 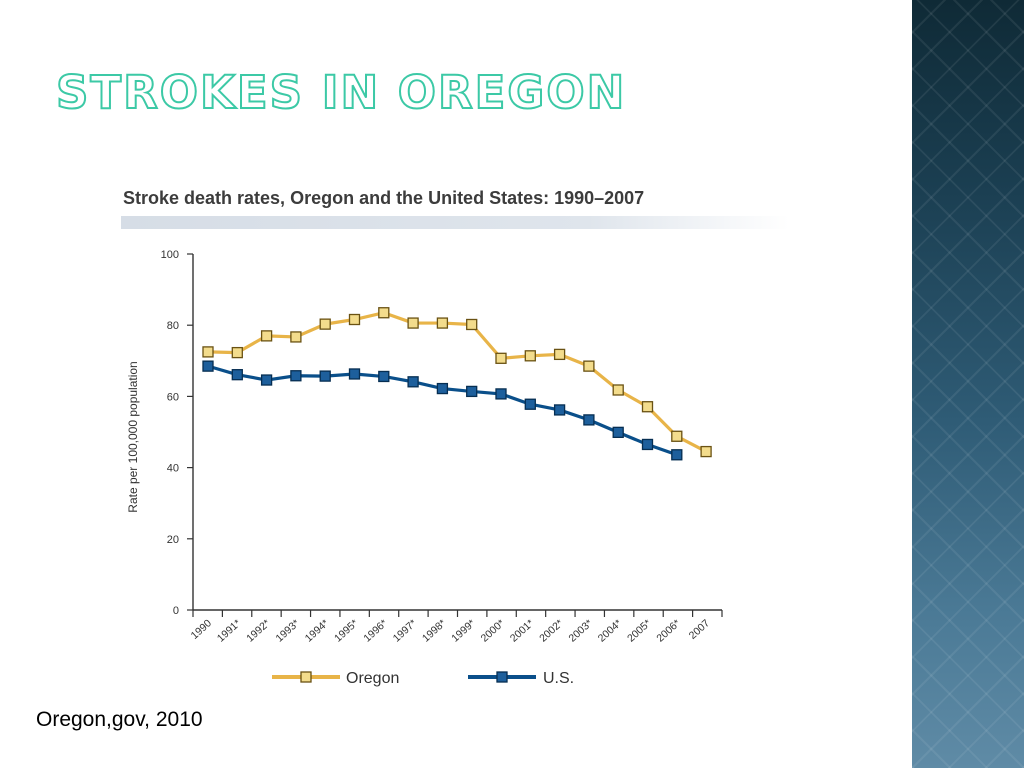 I want to click on x-tick-label: 2005*, so click(x=639, y=630).